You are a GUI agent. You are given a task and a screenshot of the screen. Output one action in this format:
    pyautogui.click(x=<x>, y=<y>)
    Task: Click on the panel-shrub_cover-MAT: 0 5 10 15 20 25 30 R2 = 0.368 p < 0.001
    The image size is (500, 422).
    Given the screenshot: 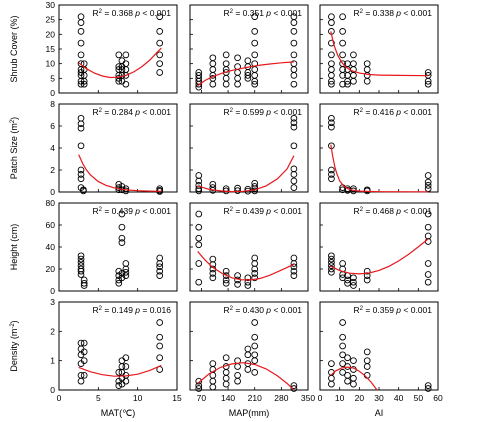 What is the action you would take?
    pyautogui.click(x=112, y=49)
    